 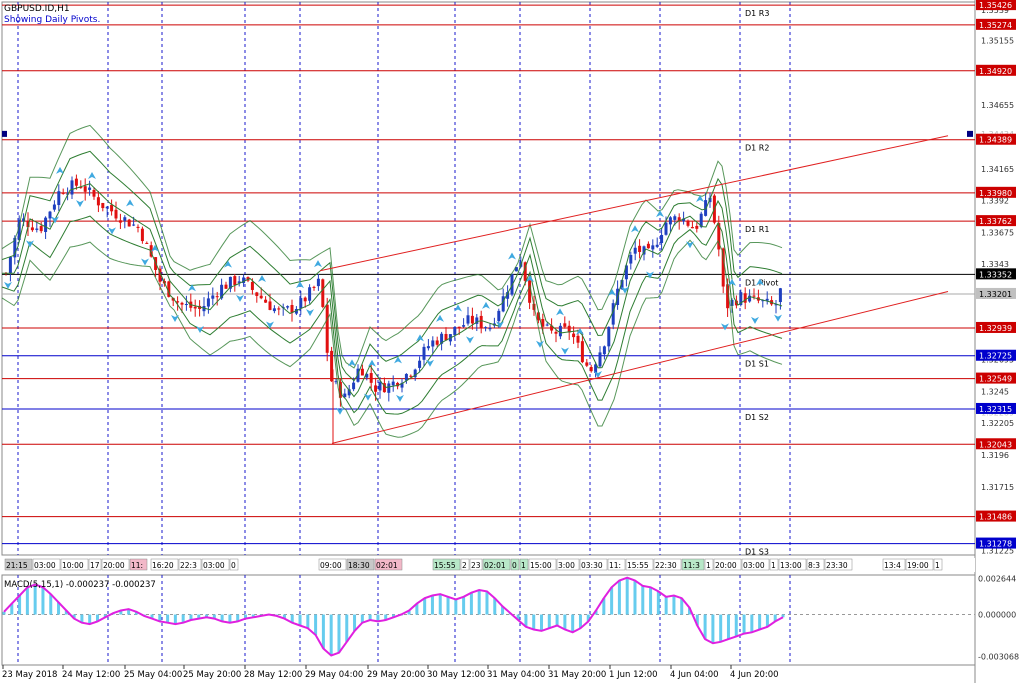 I want to click on macd-y-tick-label: 0.000000, so click(x=997, y=615).